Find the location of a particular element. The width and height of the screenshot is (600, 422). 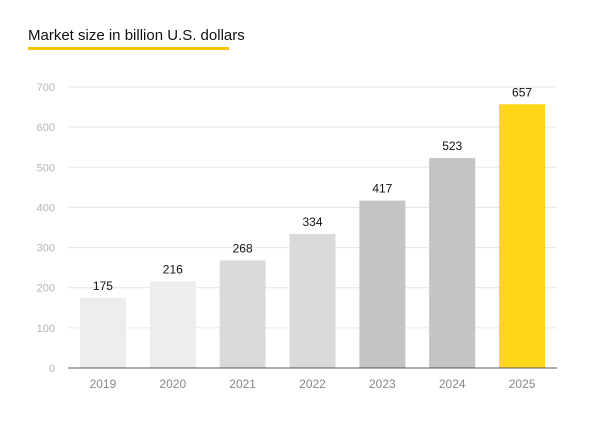

y-tick-label: 0 is located at coordinates (52, 369).